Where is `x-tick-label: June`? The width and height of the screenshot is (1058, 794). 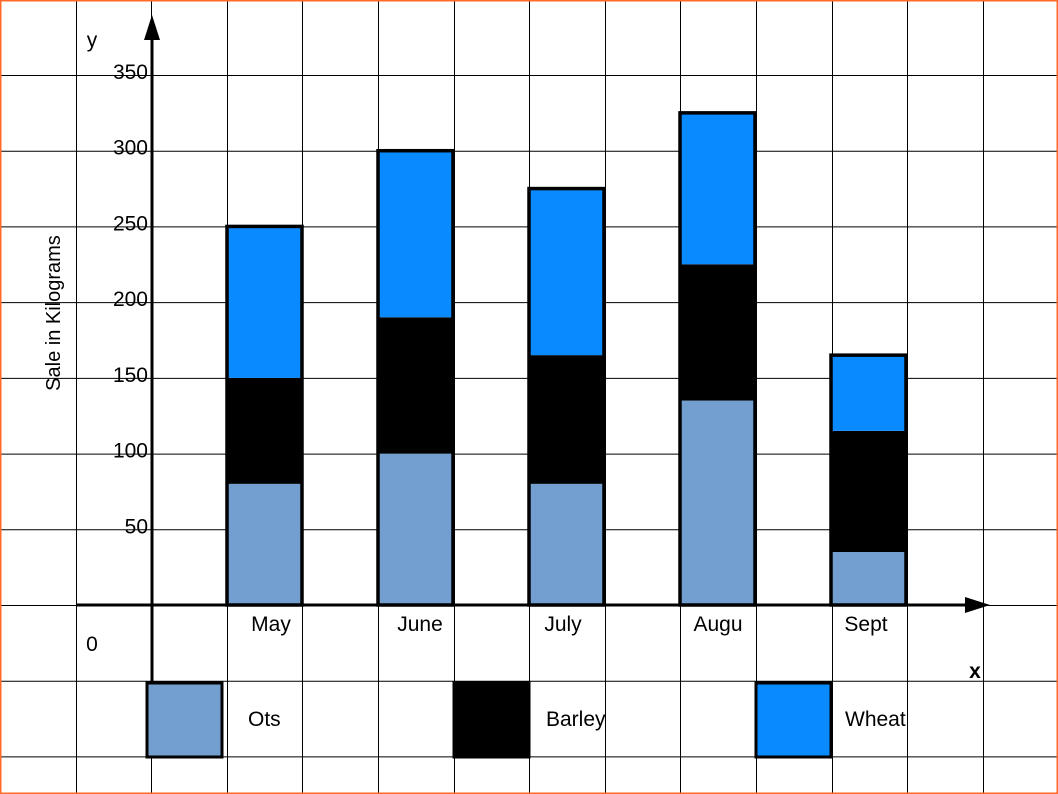 x-tick-label: June is located at coordinates (420, 624).